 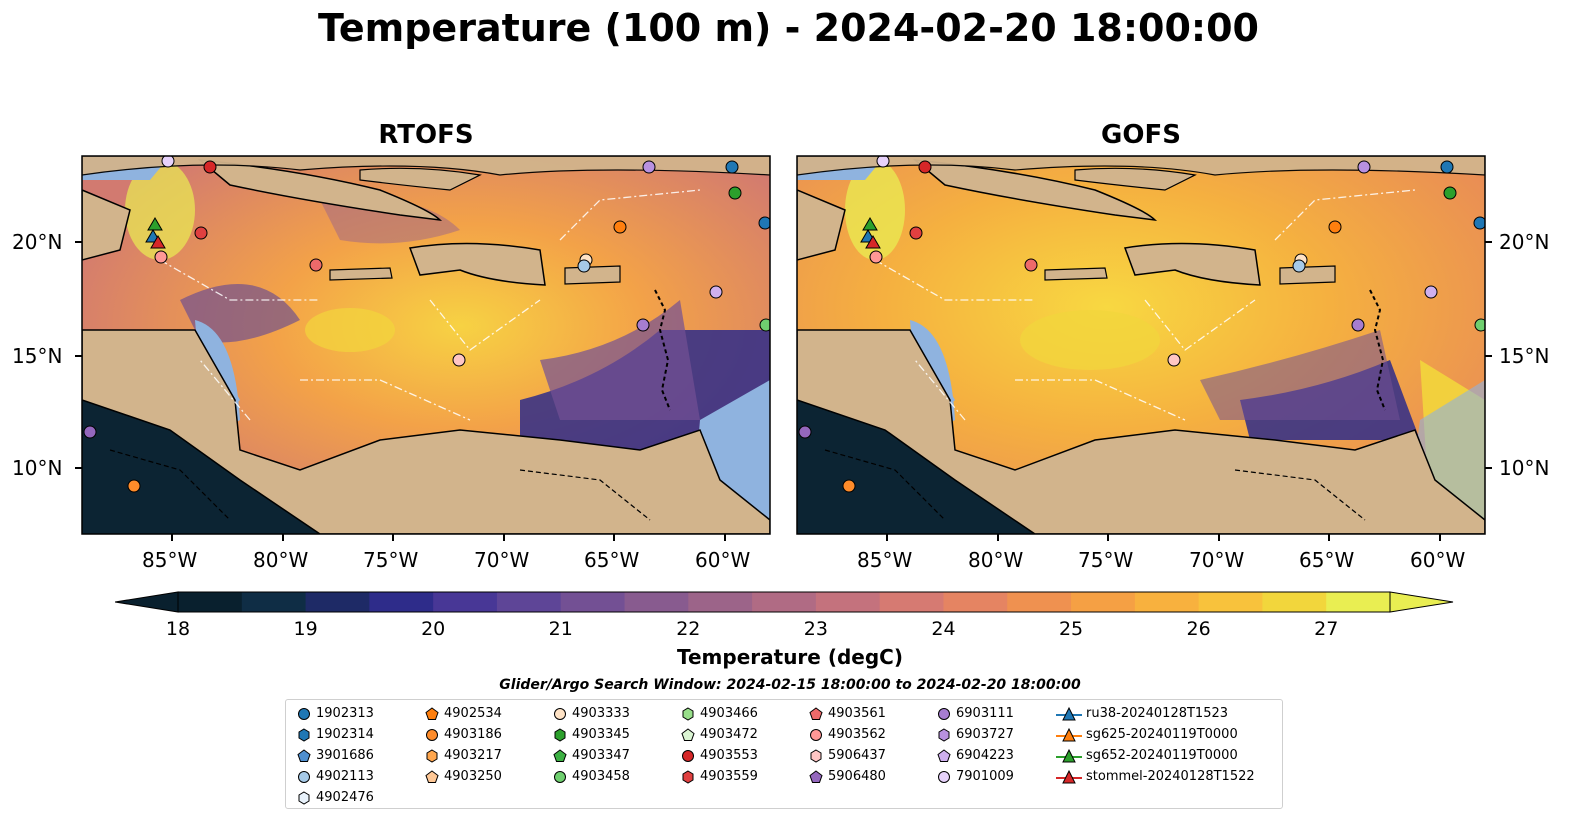 What do you see at coordinates (473, 734) in the screenshot?
I see `legend-label: 4903186` at bounding box center [473, 734].